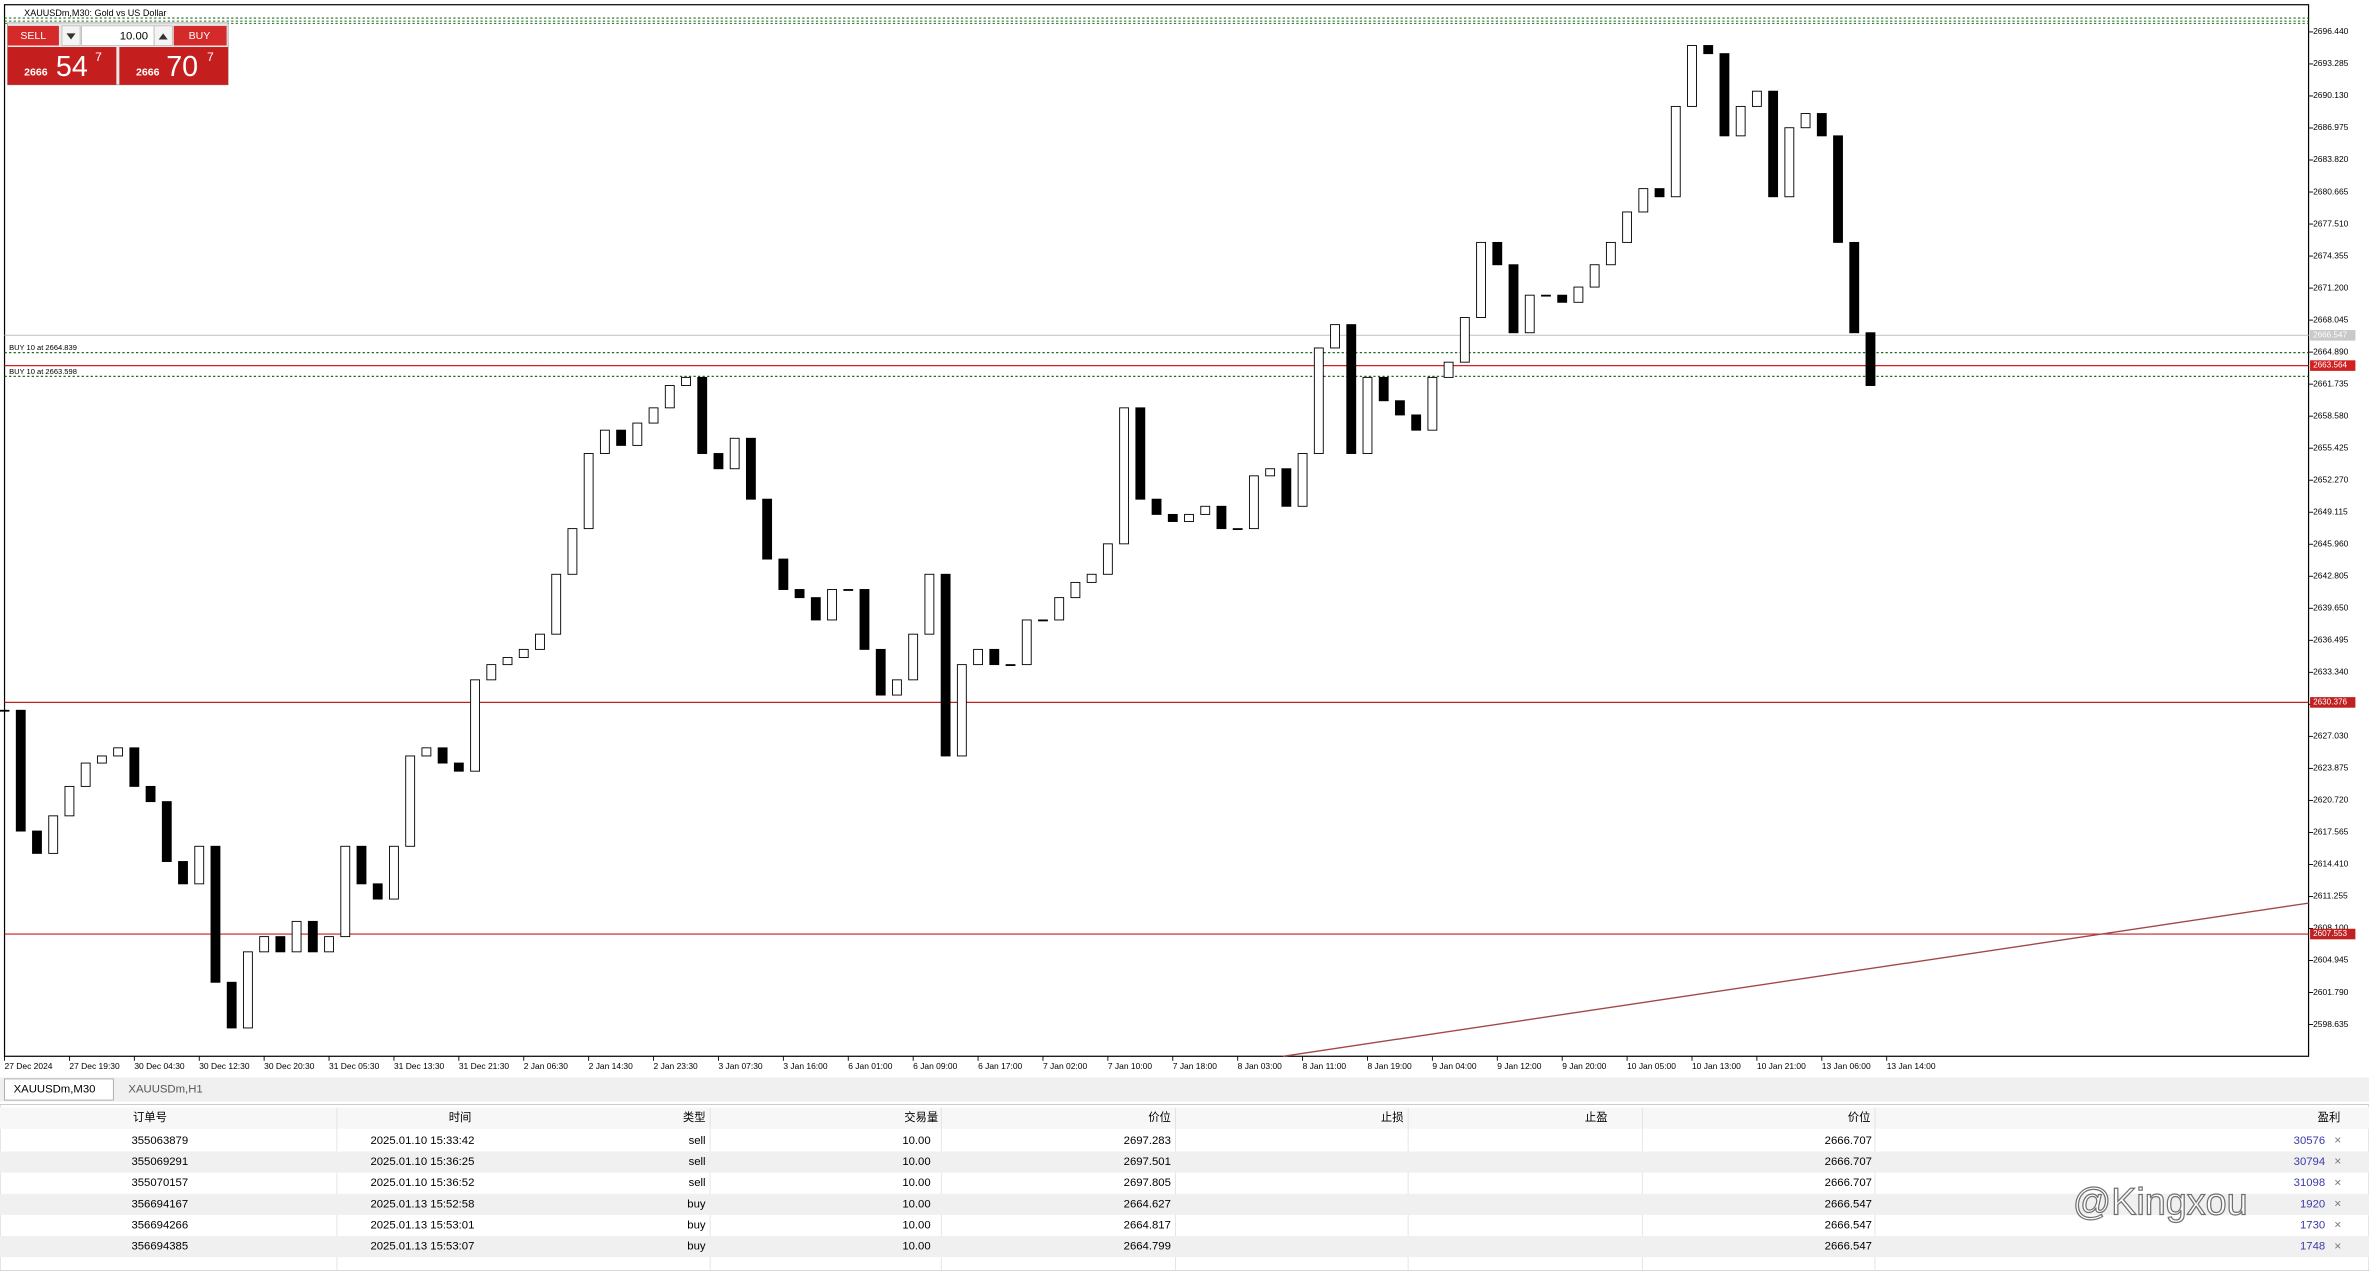 This screenshot has height=1271, width=2369. I want to click on trade-panel: SELL 10.00 BUY 2666 54 7 2666 70 7, so click(118, 54).